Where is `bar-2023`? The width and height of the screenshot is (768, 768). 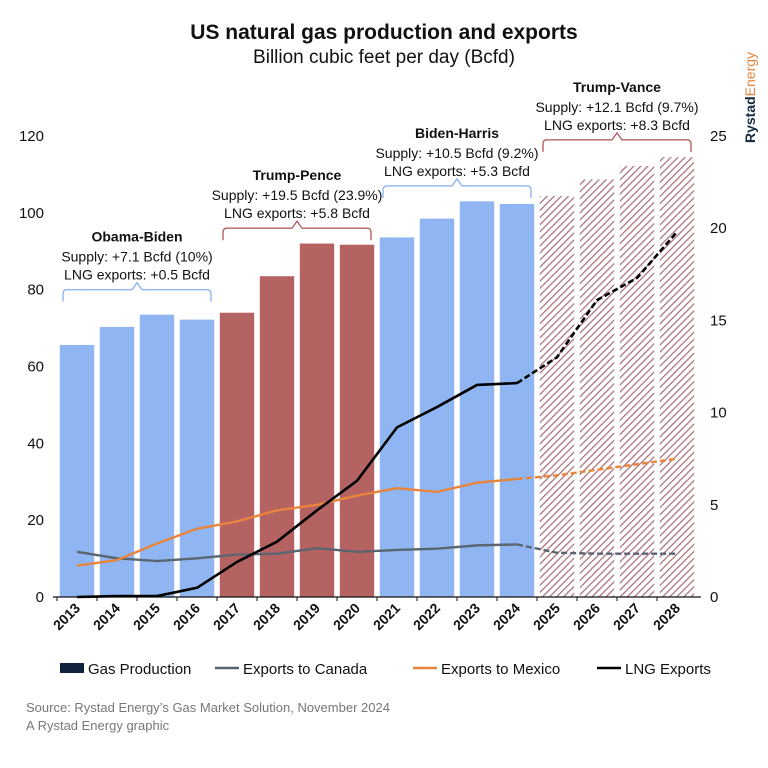
bar-2023 is located at coordinates (477, 399).